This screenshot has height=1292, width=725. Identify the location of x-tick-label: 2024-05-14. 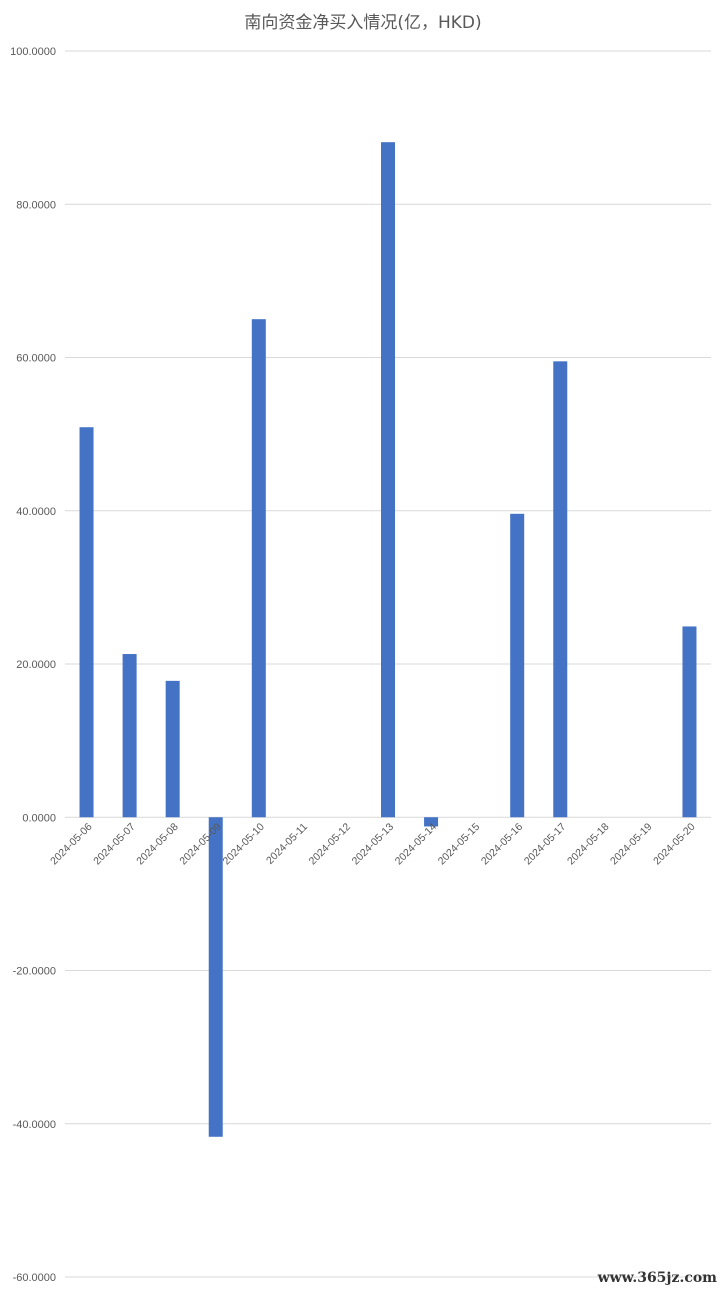
(416, 844).